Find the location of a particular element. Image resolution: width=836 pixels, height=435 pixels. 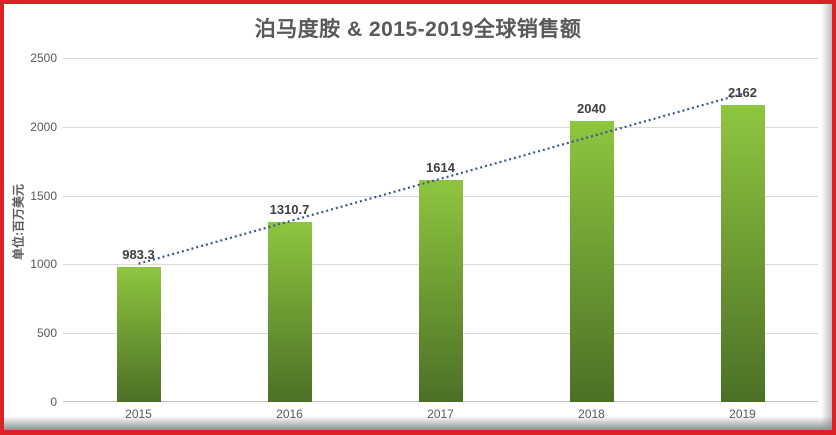

y-axis-tick-label: 2000 is located at coordinates (43, 126).